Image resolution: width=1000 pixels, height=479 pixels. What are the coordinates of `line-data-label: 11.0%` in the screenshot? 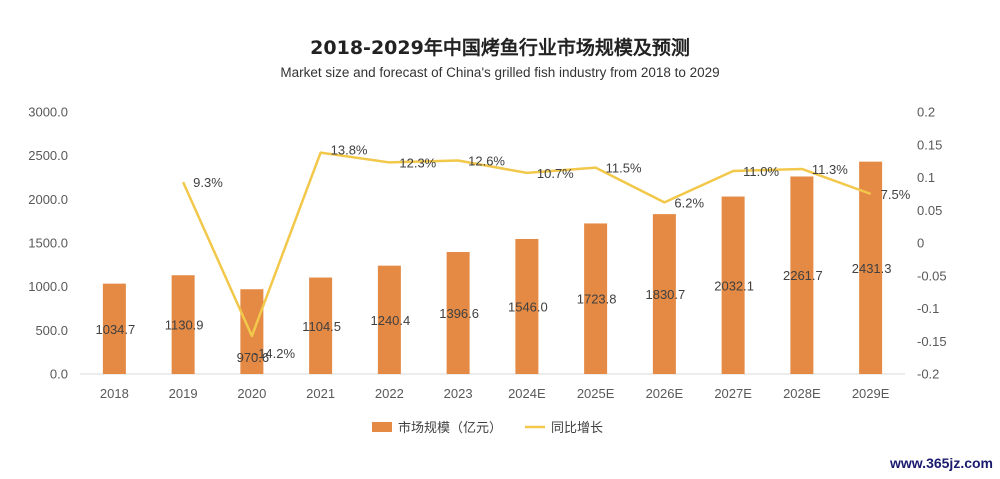 It's located at (761, 171).